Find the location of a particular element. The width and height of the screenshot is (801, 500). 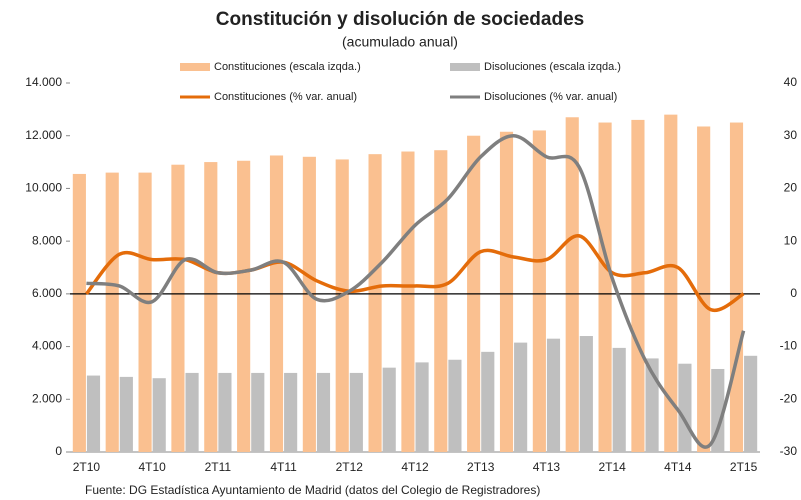

x-tick-label: 4T11 is located at coordinates (283, 467).